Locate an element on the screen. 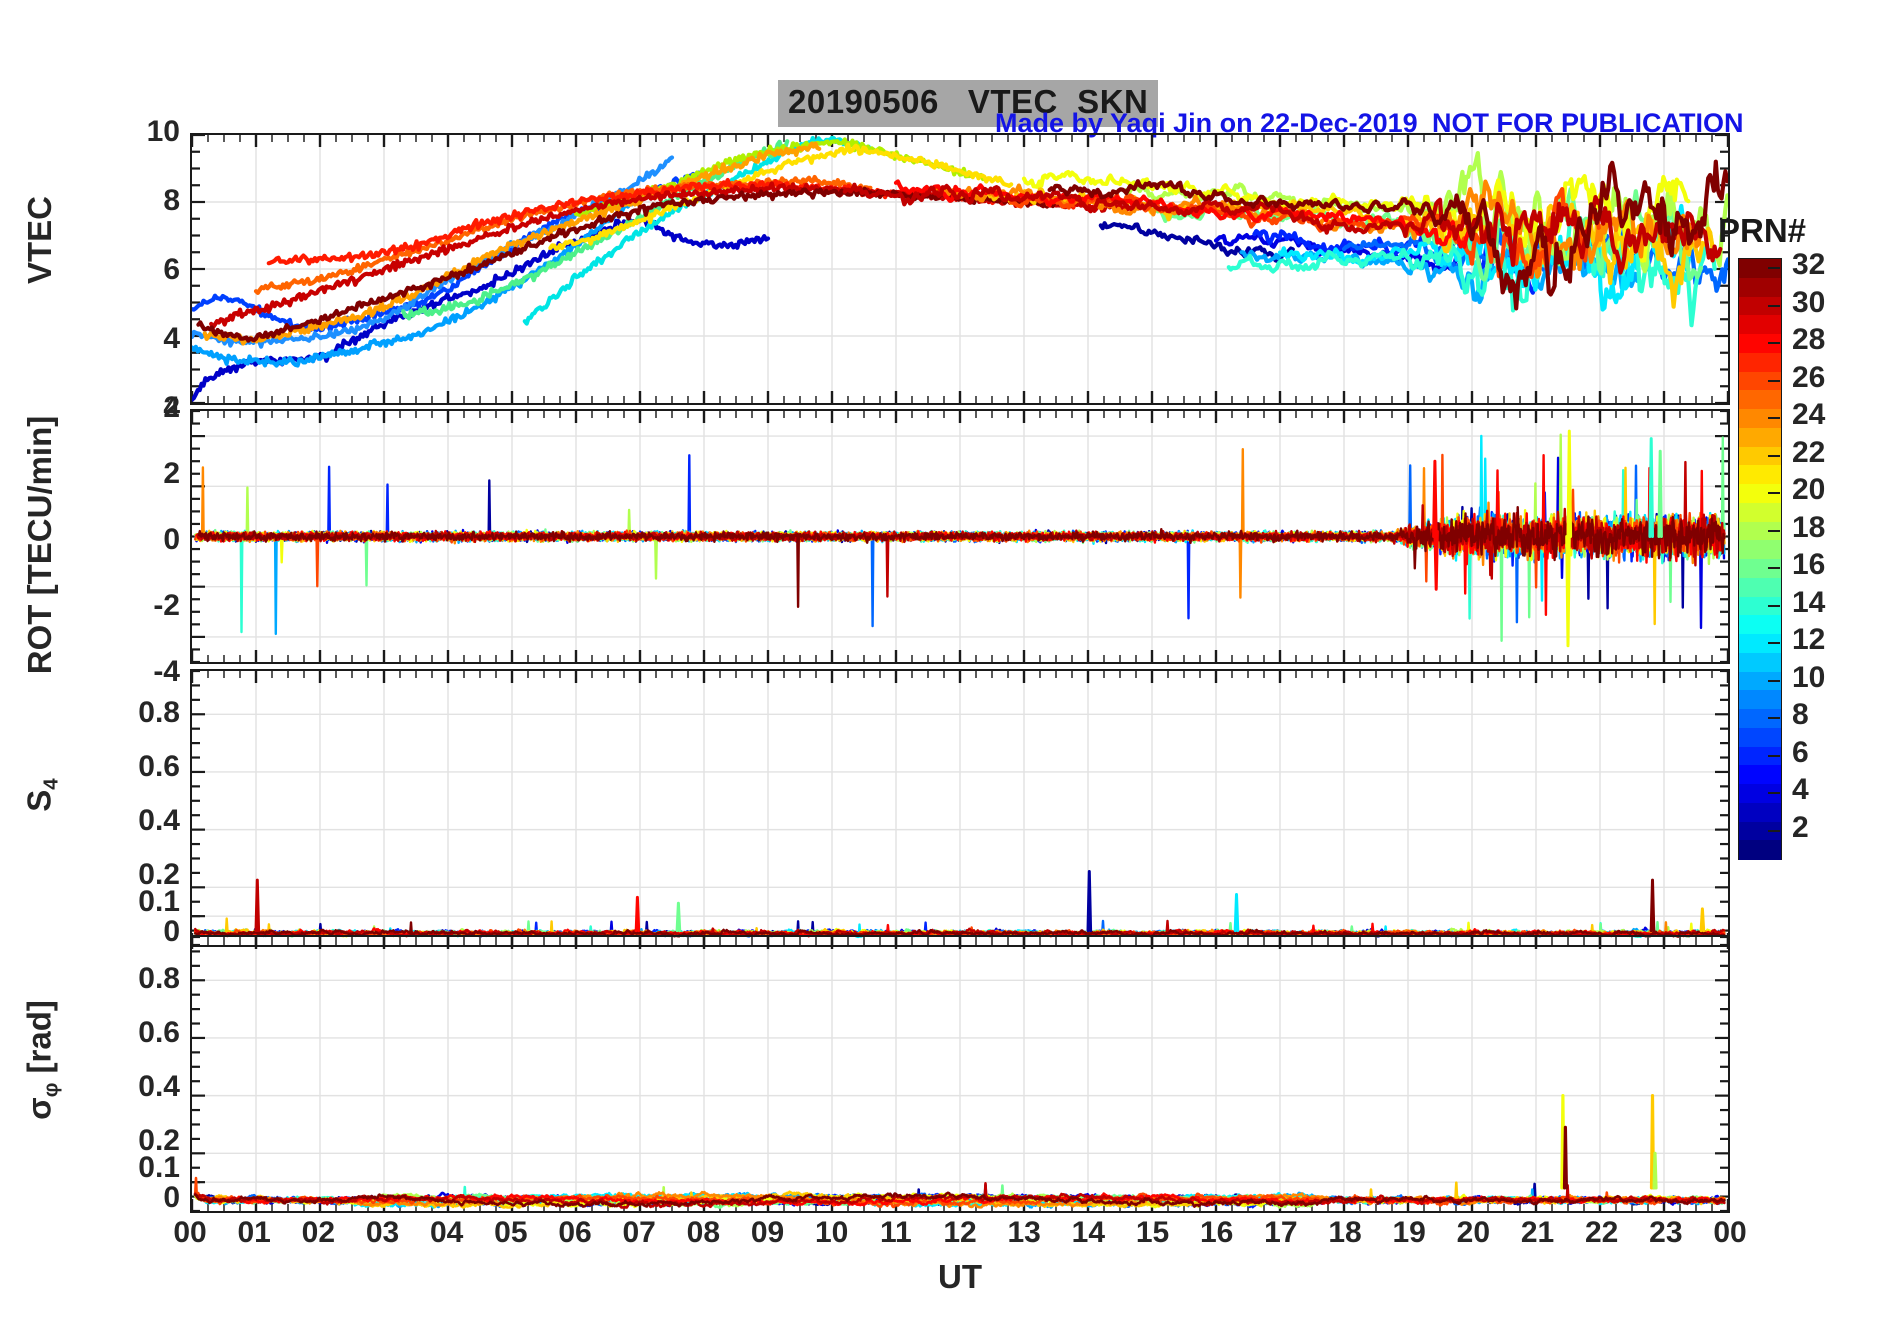  vtec-ytick-10: 10 is located at coordinates (163, 131).